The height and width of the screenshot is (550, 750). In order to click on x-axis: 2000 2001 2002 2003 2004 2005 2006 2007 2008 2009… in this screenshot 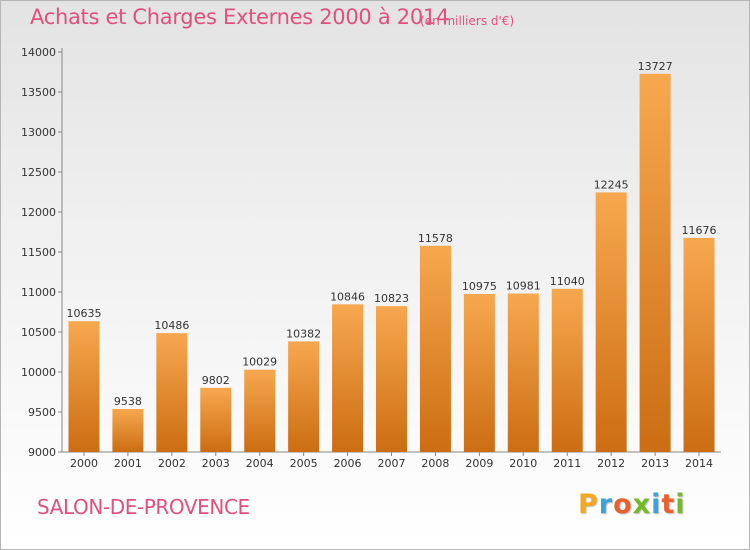, I will do `click(391, 460)`.